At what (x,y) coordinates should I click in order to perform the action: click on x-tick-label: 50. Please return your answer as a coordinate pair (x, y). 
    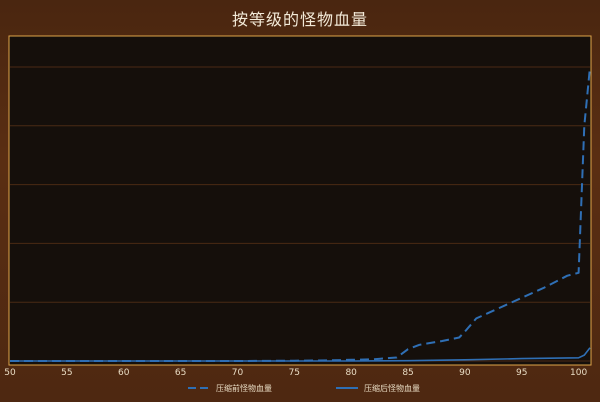
    Looking at the image, I should click on (10, 373).